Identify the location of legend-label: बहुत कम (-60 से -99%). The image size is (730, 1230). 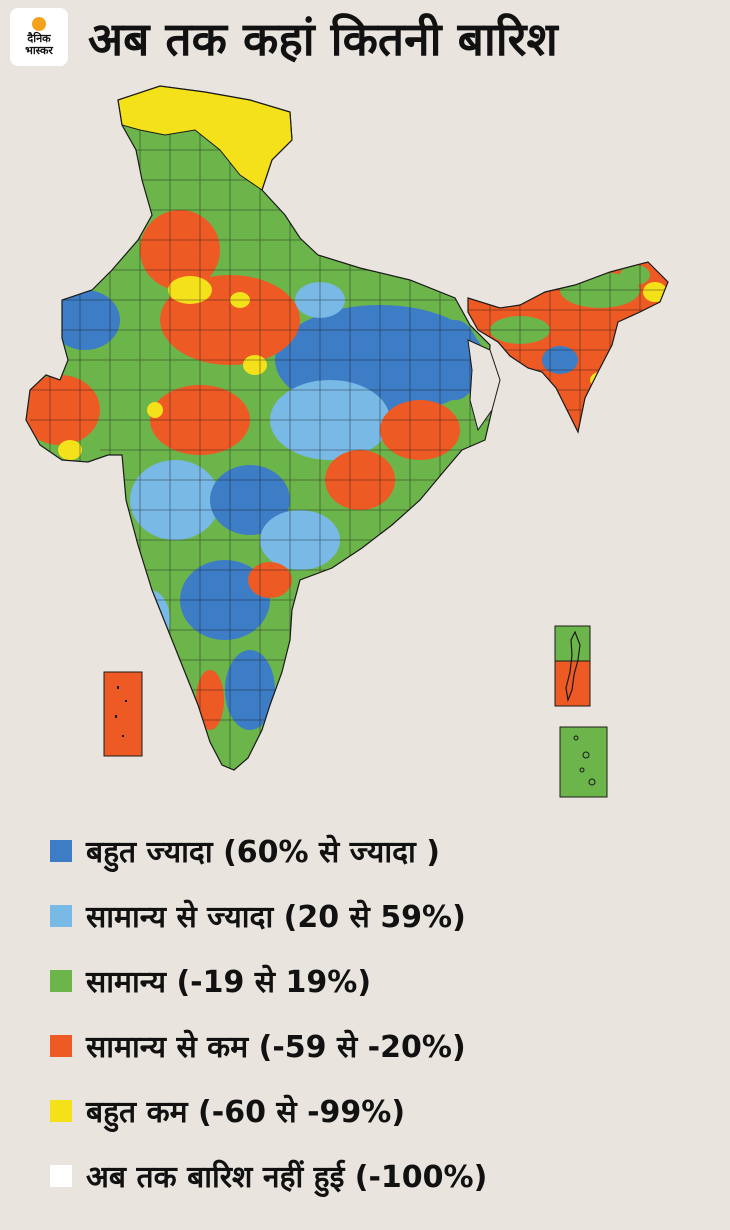
(246, 1112).